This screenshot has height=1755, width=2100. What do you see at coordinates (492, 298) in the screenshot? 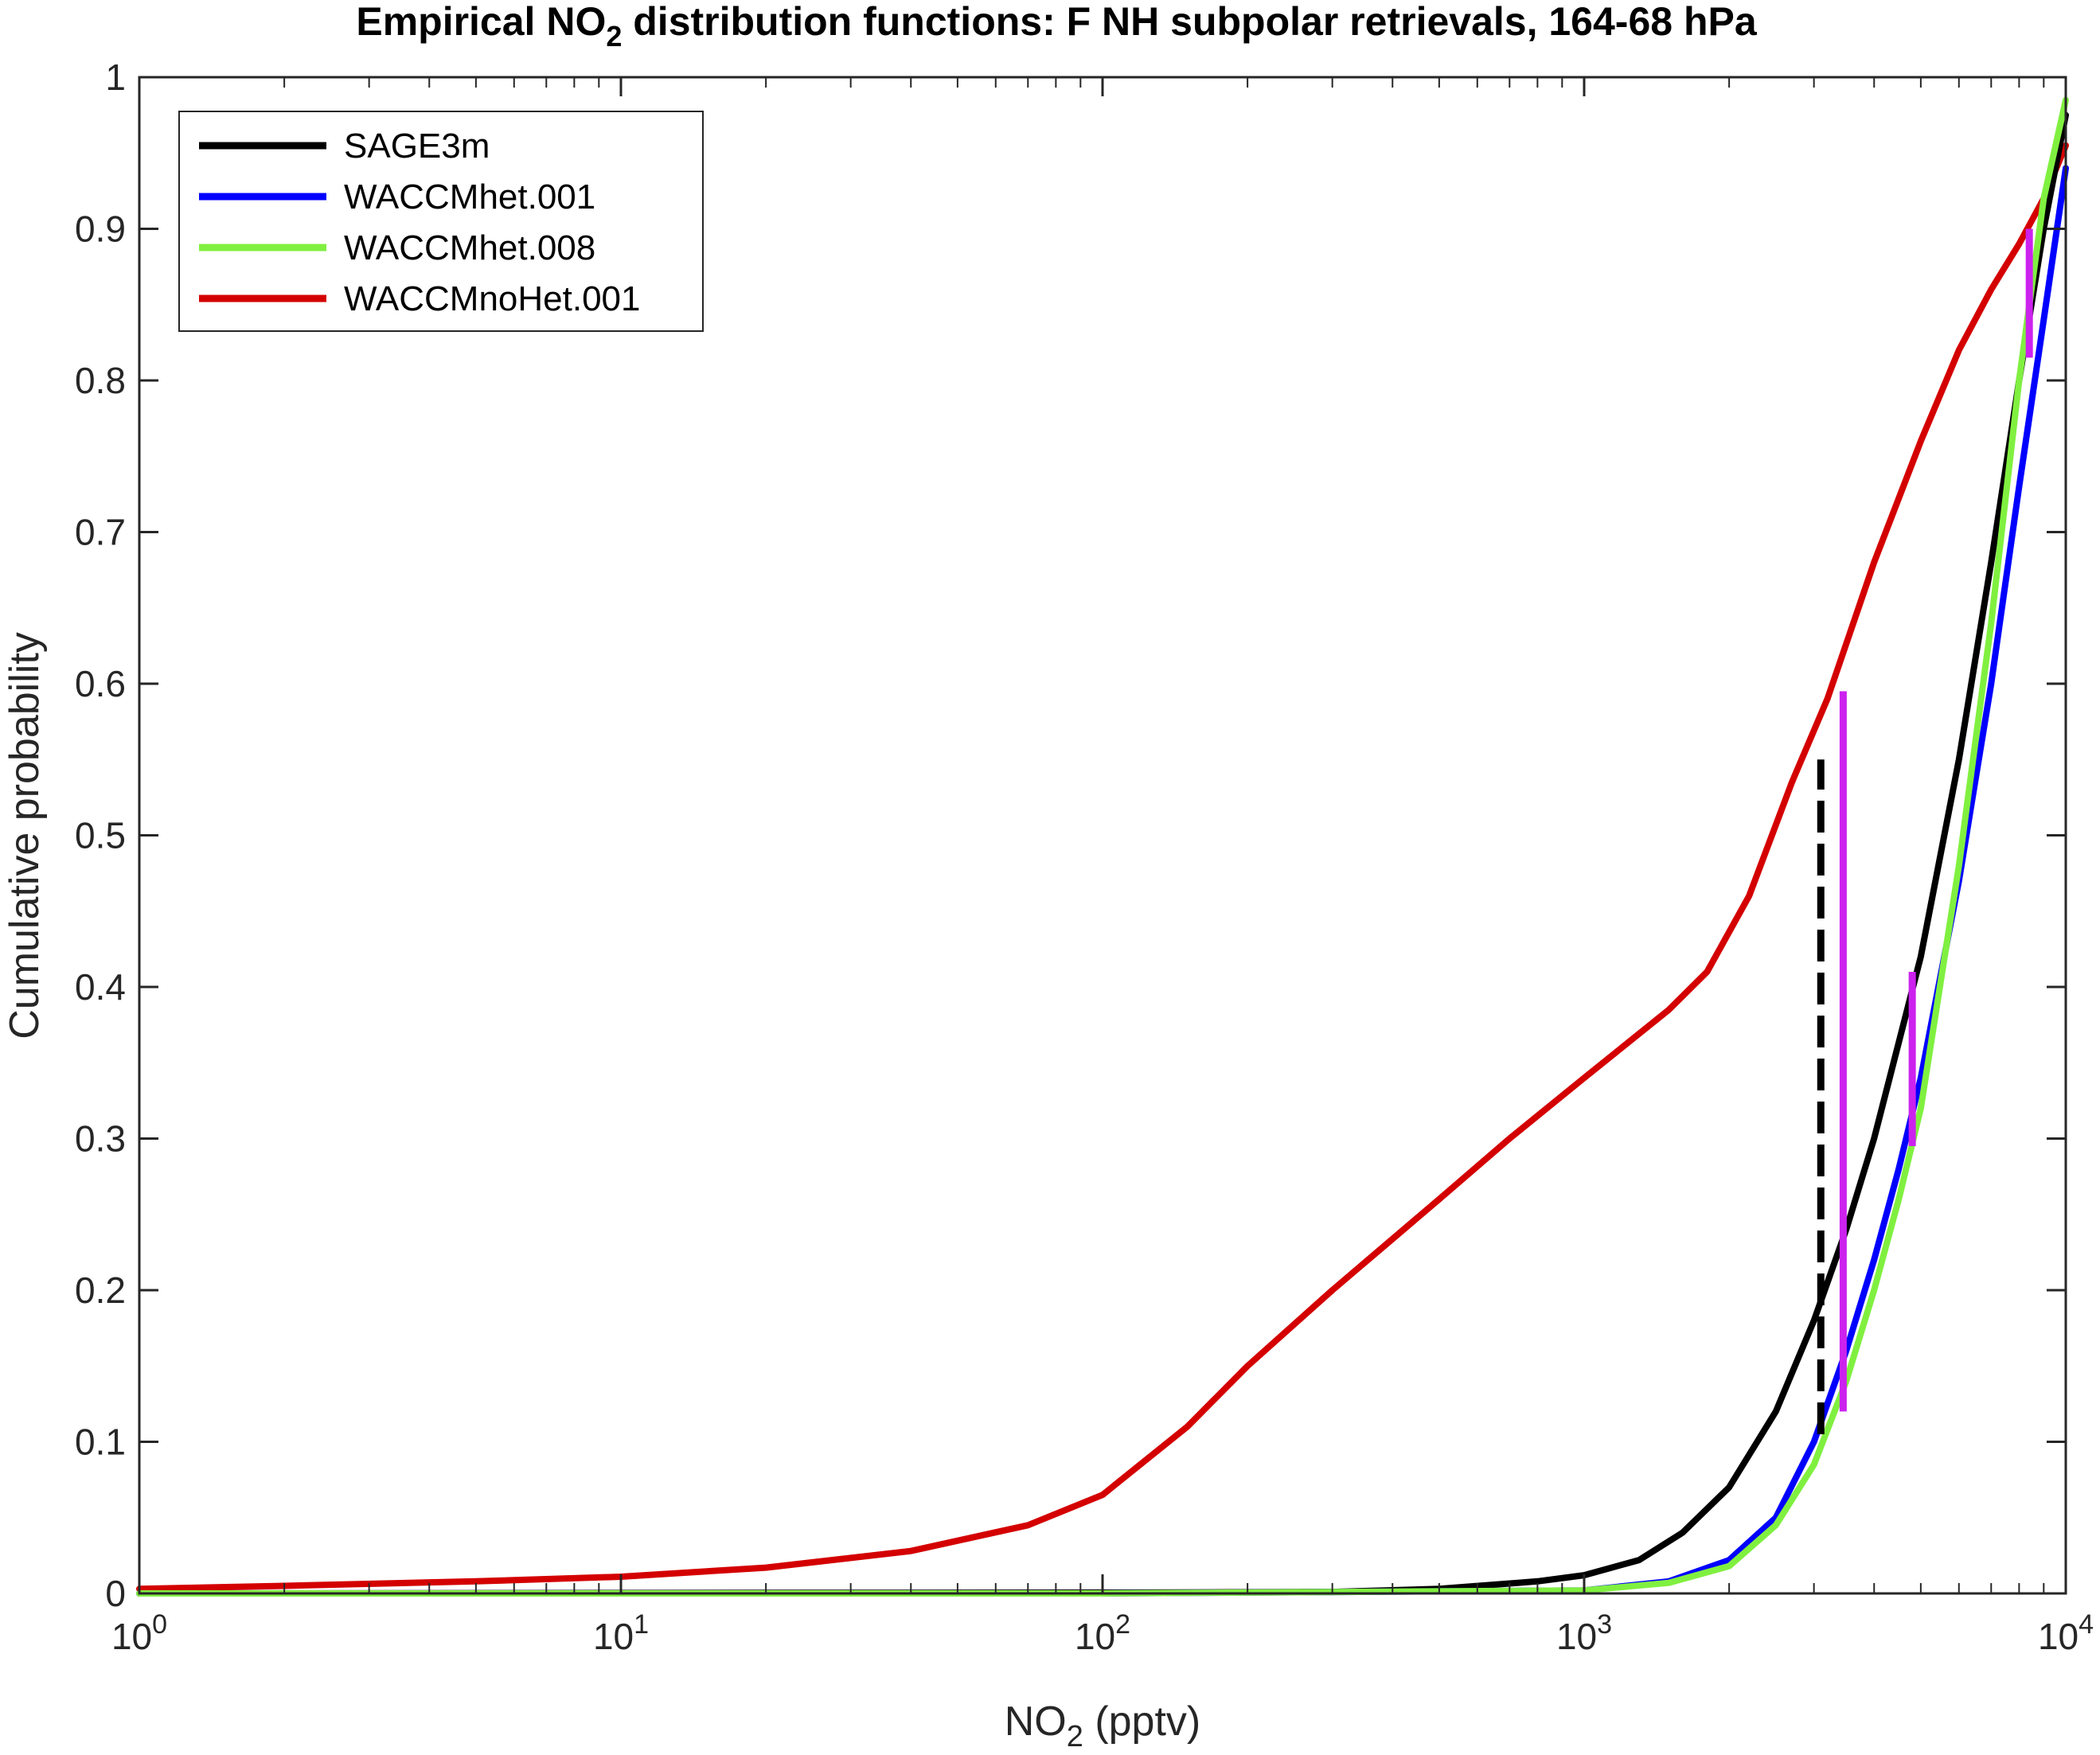
I see `legend-label-3: WACCMnoHet.001` at bounding box center [492, 298].